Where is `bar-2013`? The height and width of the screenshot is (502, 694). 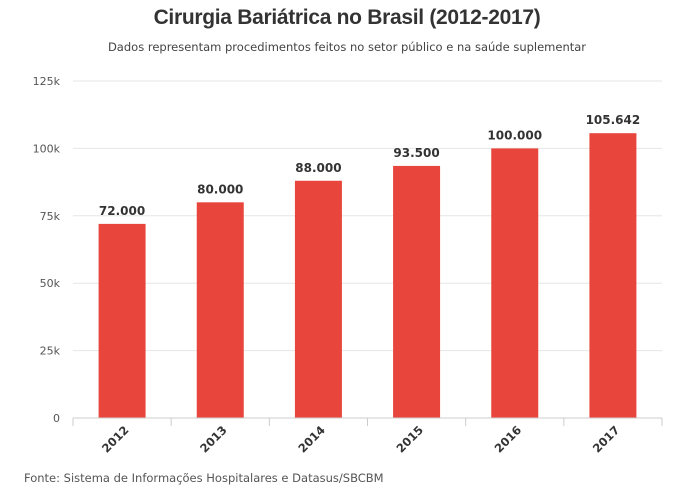 bar-2013 is located at coordinates (220, 310).